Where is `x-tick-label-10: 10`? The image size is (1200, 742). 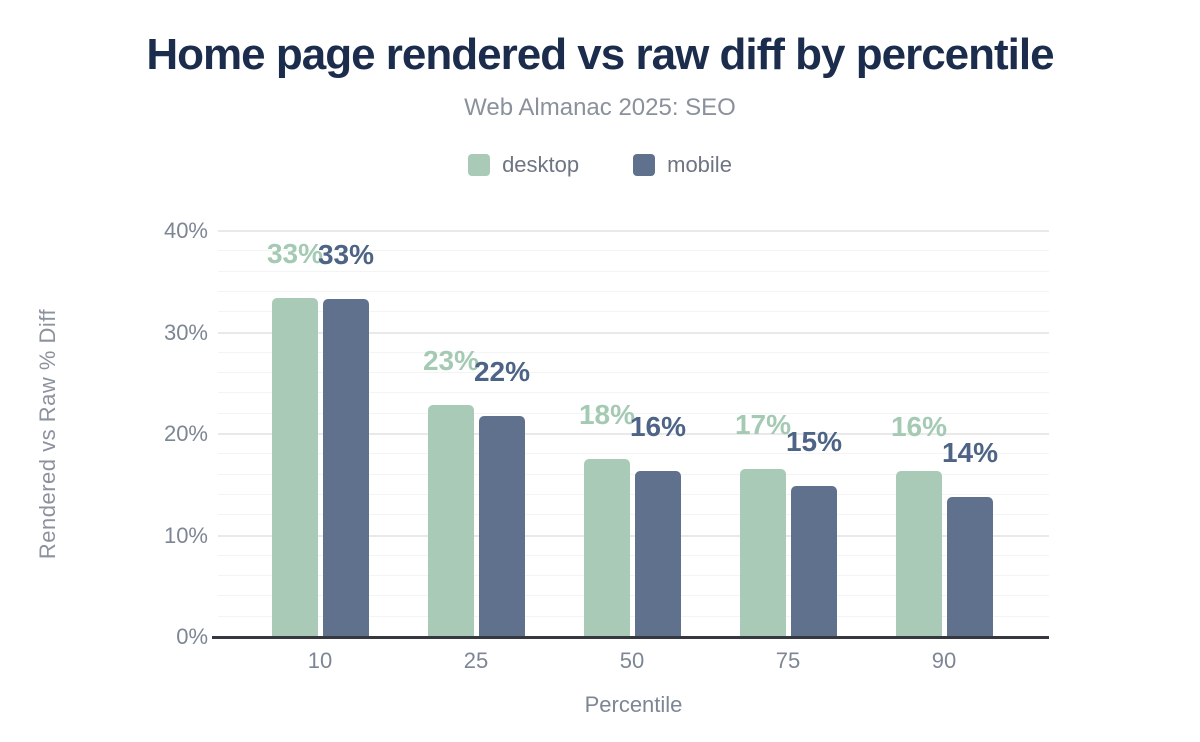
x-tick-label-10: 10 is located at coordinates (320, 660).